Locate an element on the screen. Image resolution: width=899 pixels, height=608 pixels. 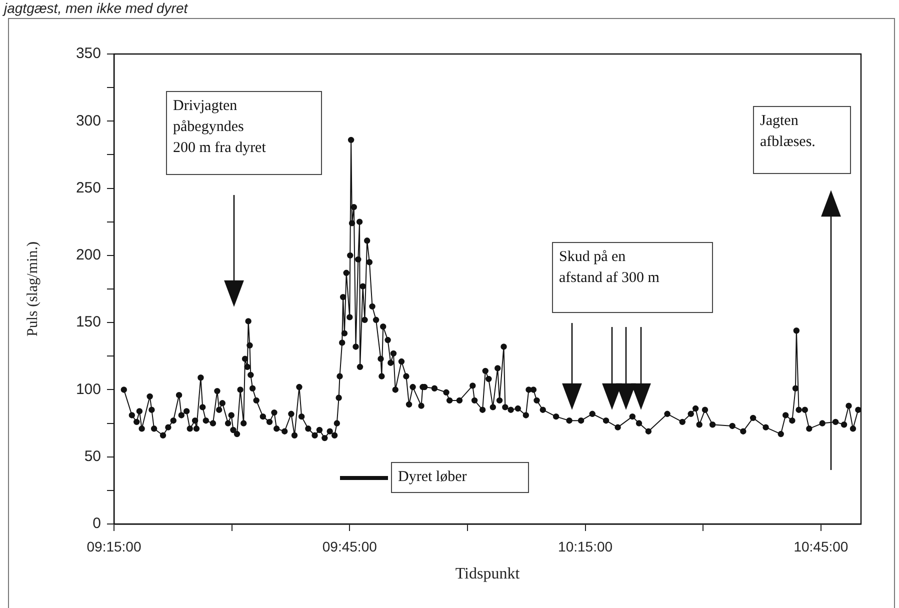
x-axis-title: Tidspunkt is located at coordinates (487, 574).